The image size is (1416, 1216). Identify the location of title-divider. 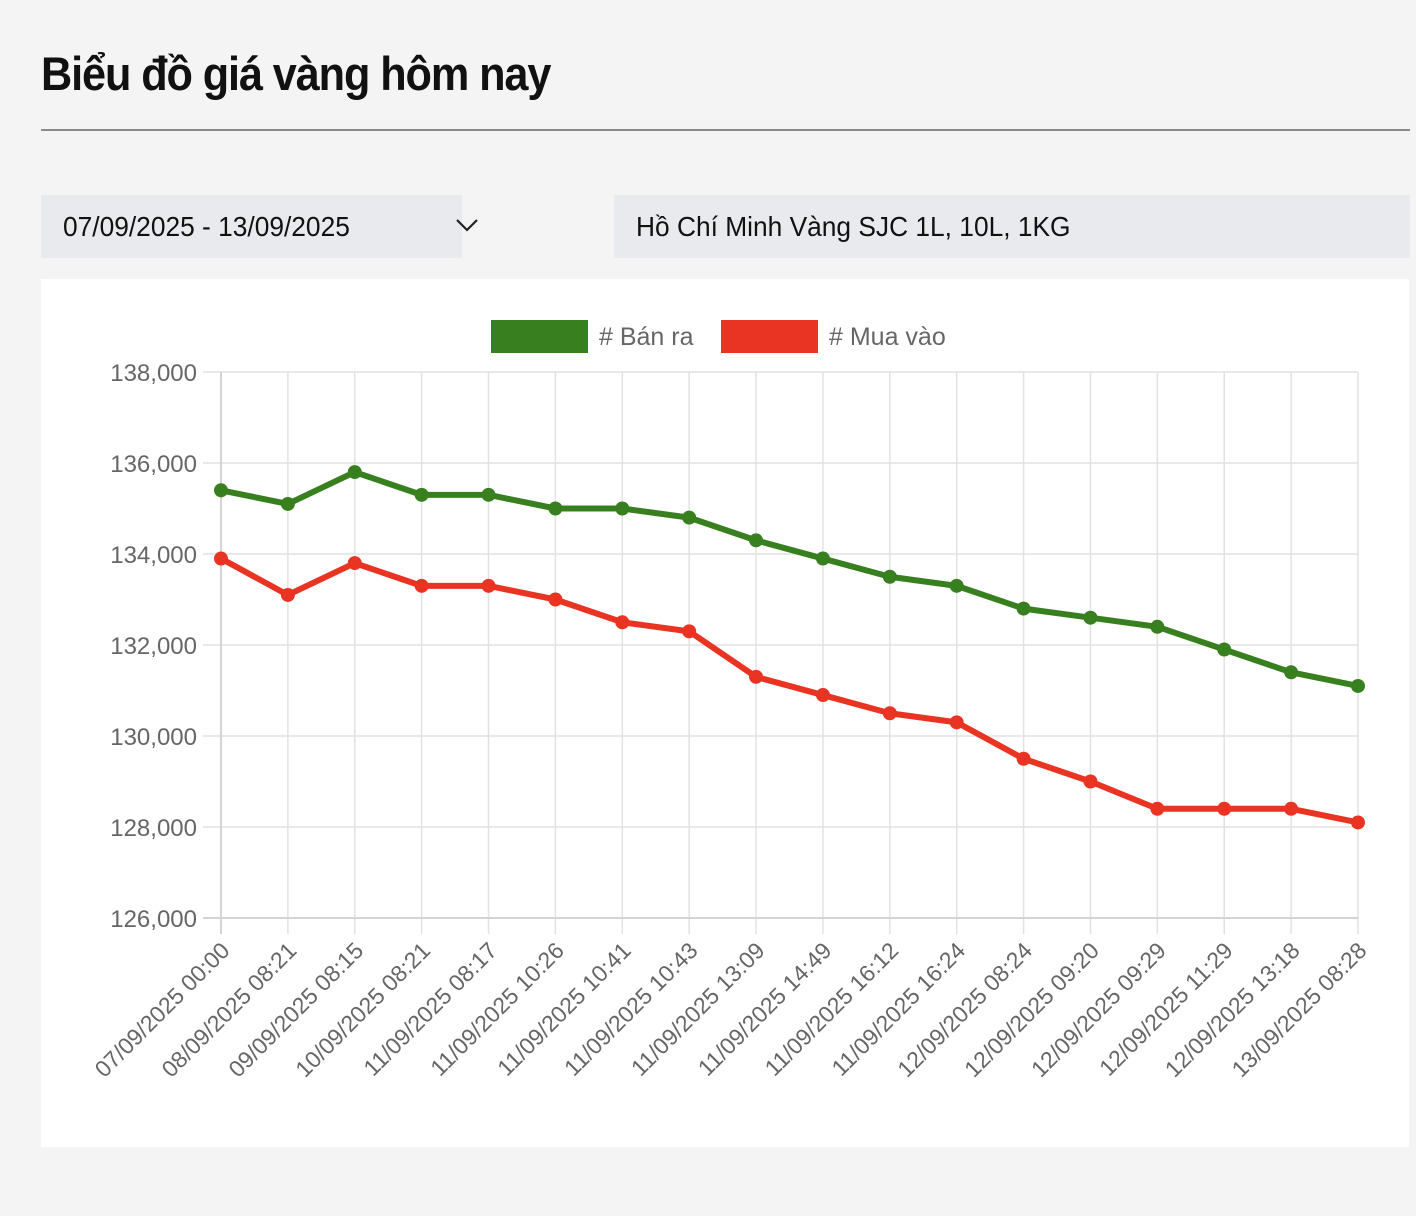
(725, 130).